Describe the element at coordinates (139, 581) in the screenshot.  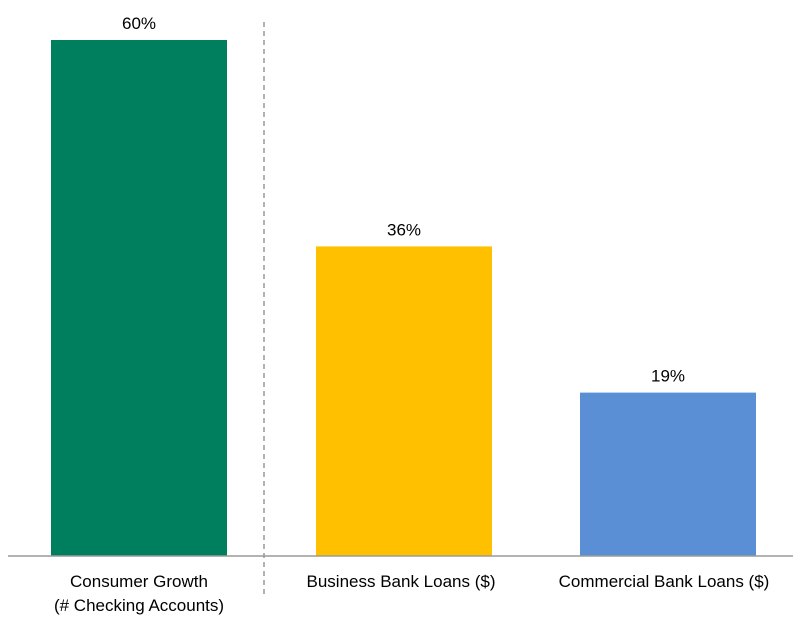
I see `category-label-0-line-0: Consumer Growth` at that location.